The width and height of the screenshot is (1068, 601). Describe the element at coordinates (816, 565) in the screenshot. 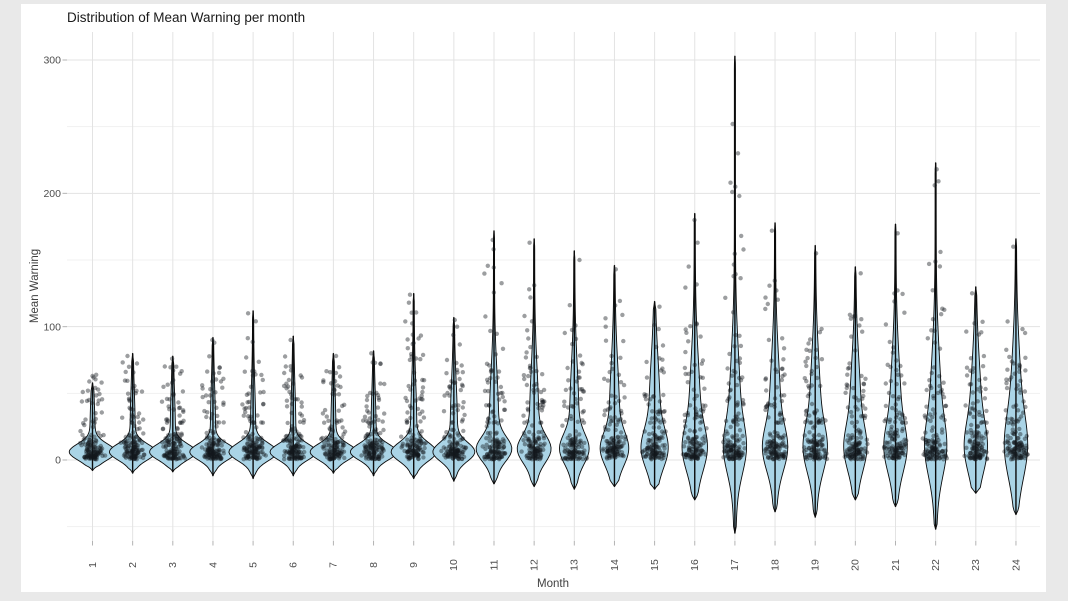

I see `x-tick-label-19: 19` at that location.